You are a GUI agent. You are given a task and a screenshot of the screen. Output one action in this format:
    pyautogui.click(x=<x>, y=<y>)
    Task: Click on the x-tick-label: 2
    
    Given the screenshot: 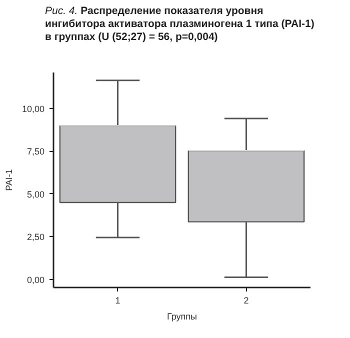 What is the action you would take?
    pyautogui.click(x=246, y=301)
    